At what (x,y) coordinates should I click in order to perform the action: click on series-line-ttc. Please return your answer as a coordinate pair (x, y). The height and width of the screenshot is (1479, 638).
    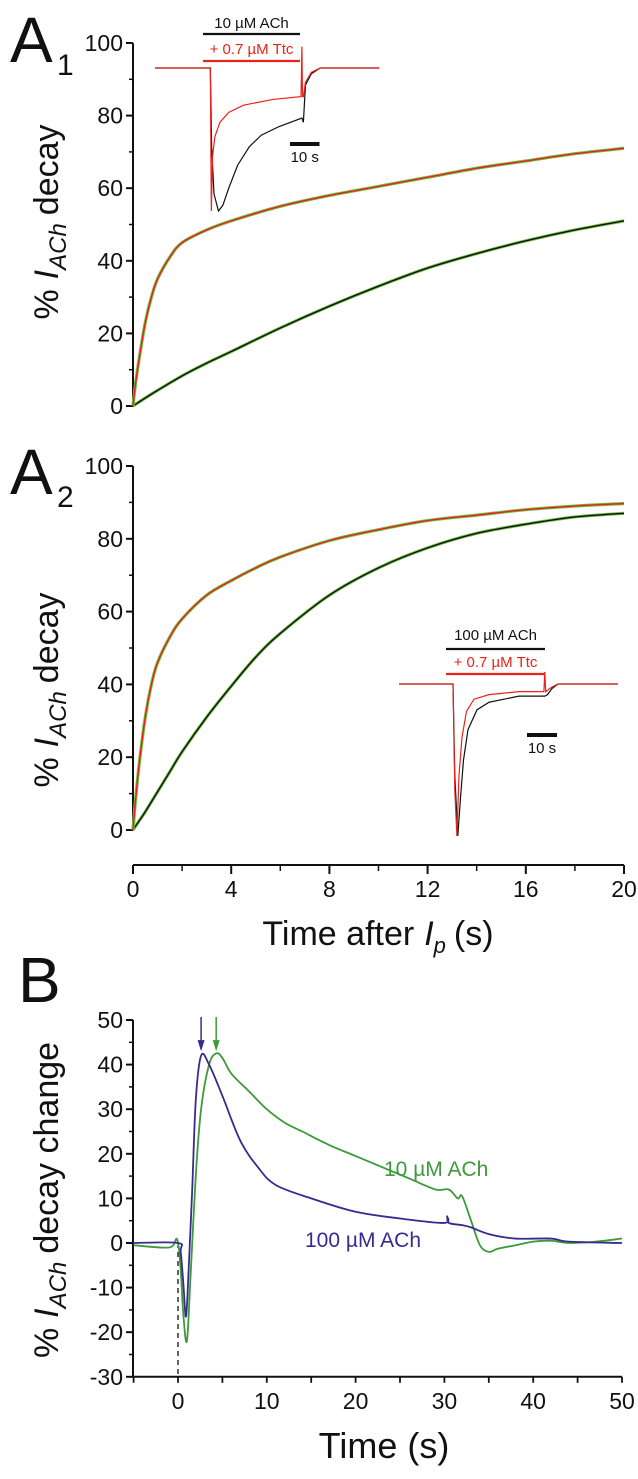
    Looking at the image, I should click on (378, 277).